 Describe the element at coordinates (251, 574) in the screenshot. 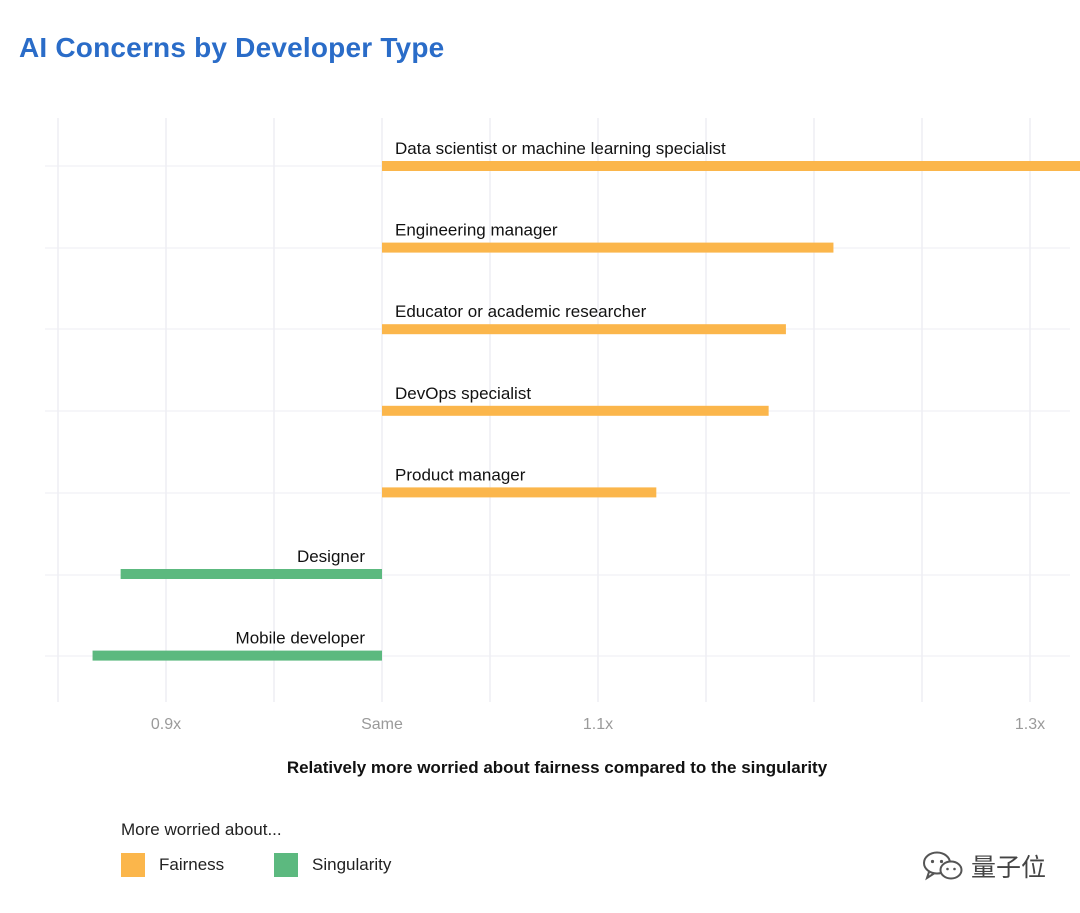

I see `bar-designer` at that location.